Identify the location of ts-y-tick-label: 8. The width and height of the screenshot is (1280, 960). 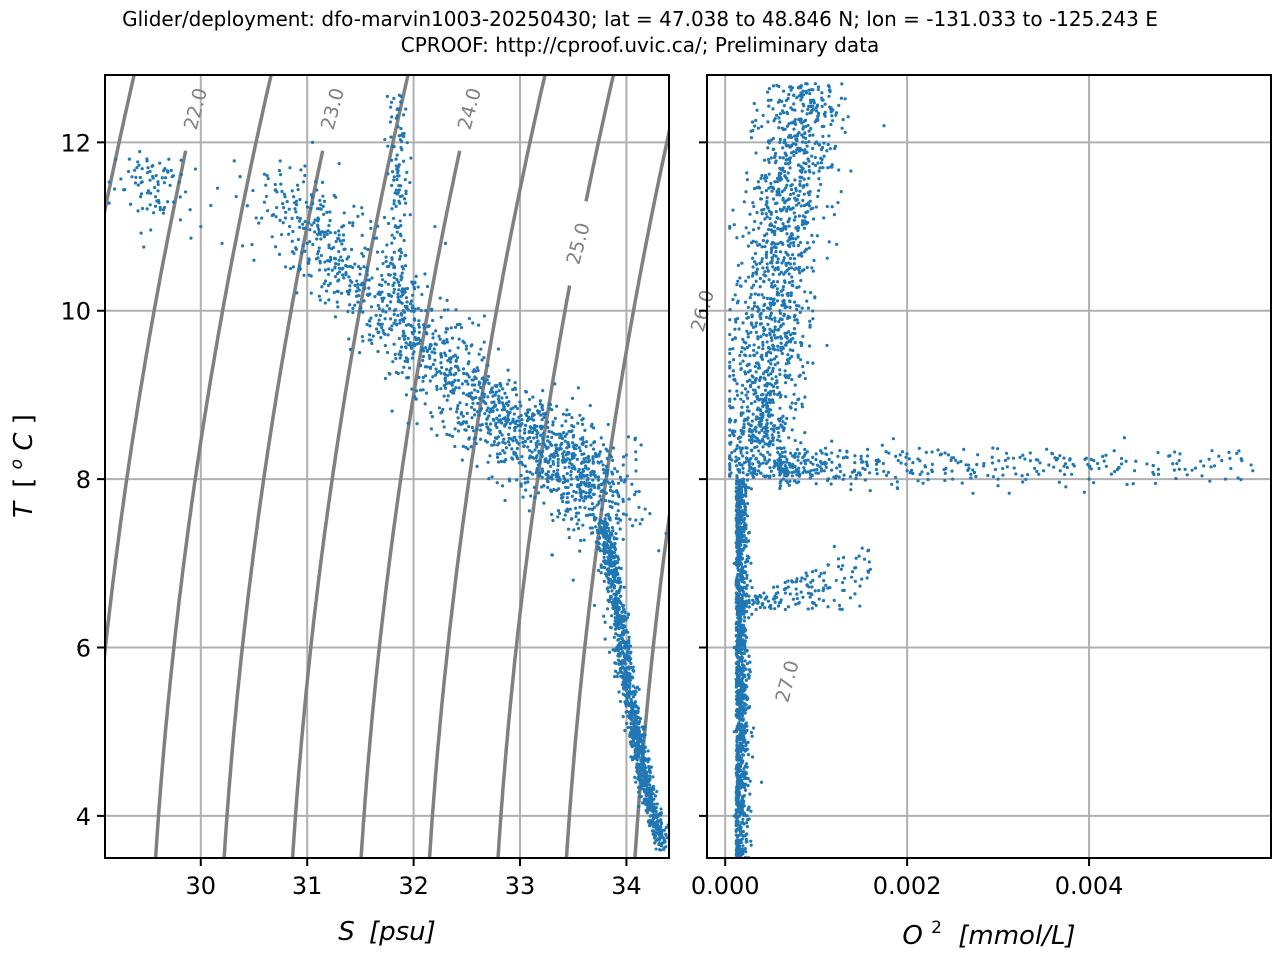
(83, 480).